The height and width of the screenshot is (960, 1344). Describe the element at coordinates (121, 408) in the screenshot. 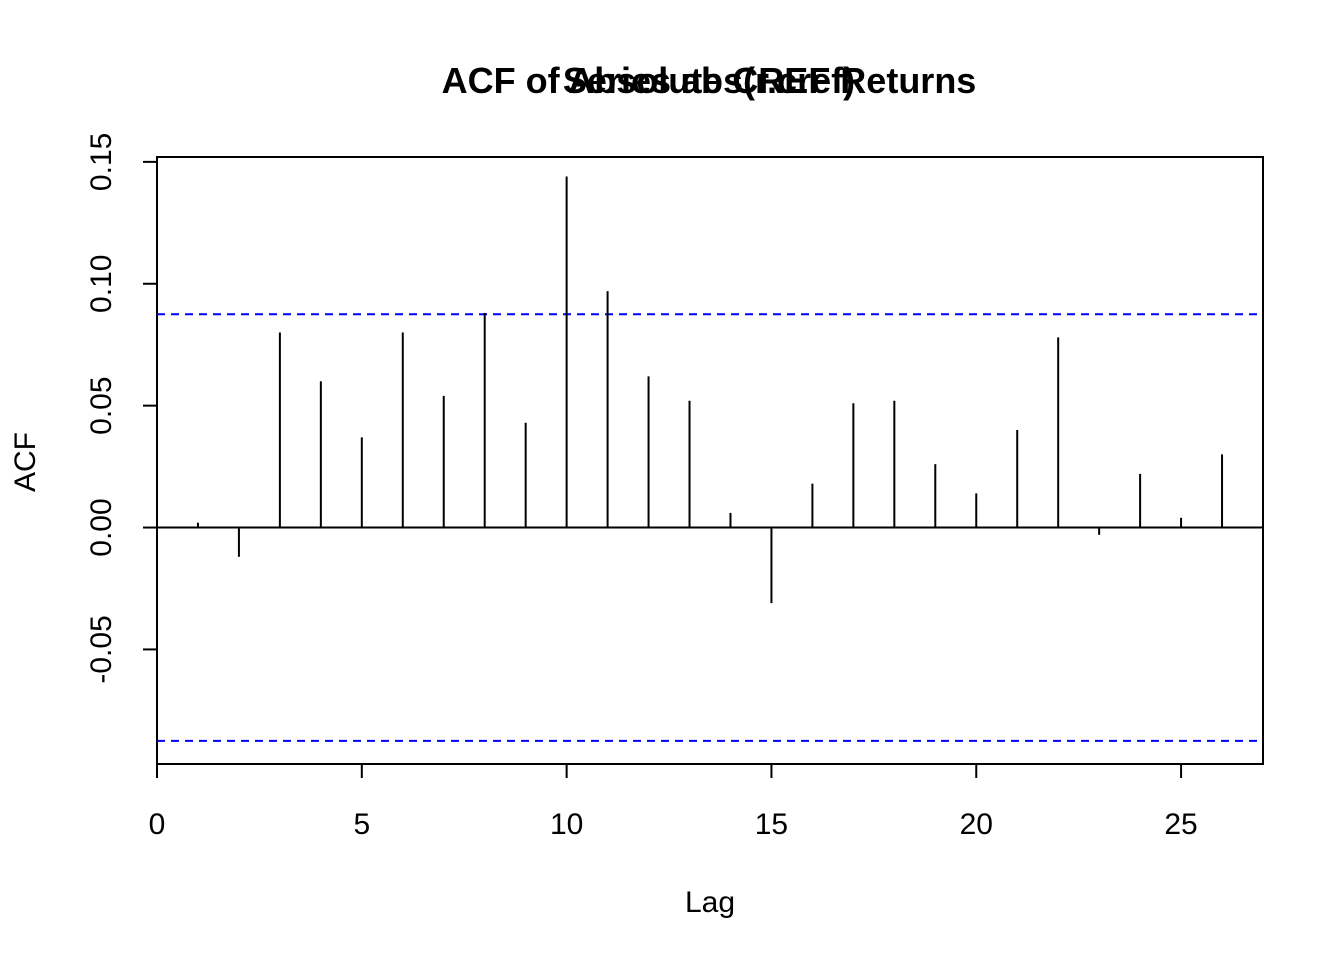

I see `y-axis-ticks: -0.05 0.00 0.05 0.10 0.15` at that location.